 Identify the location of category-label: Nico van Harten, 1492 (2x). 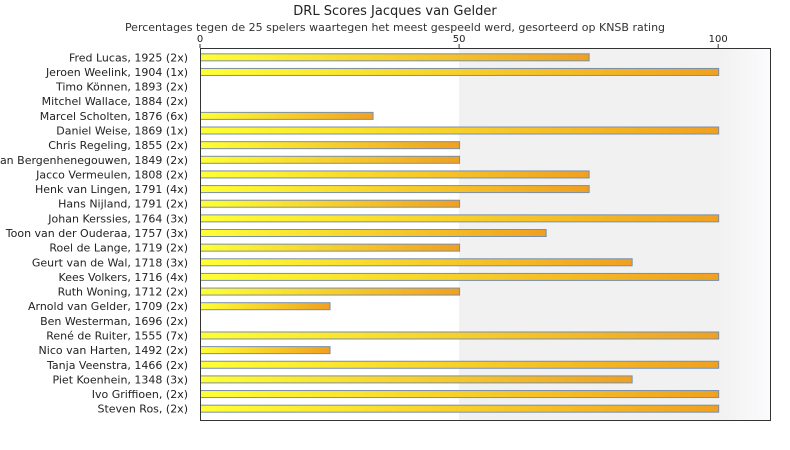
(113, 350).